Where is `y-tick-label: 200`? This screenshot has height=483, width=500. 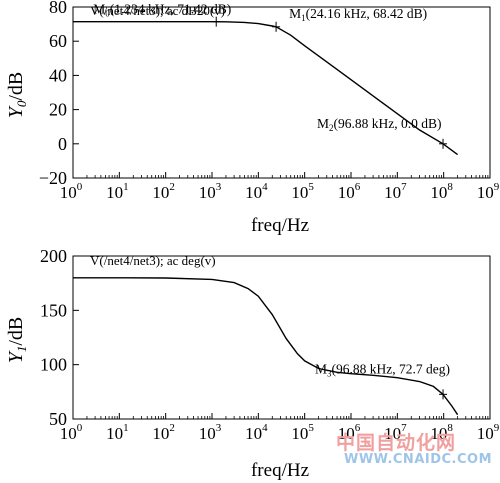
y-tick-label: 200 is located at coordinates (53, 256).